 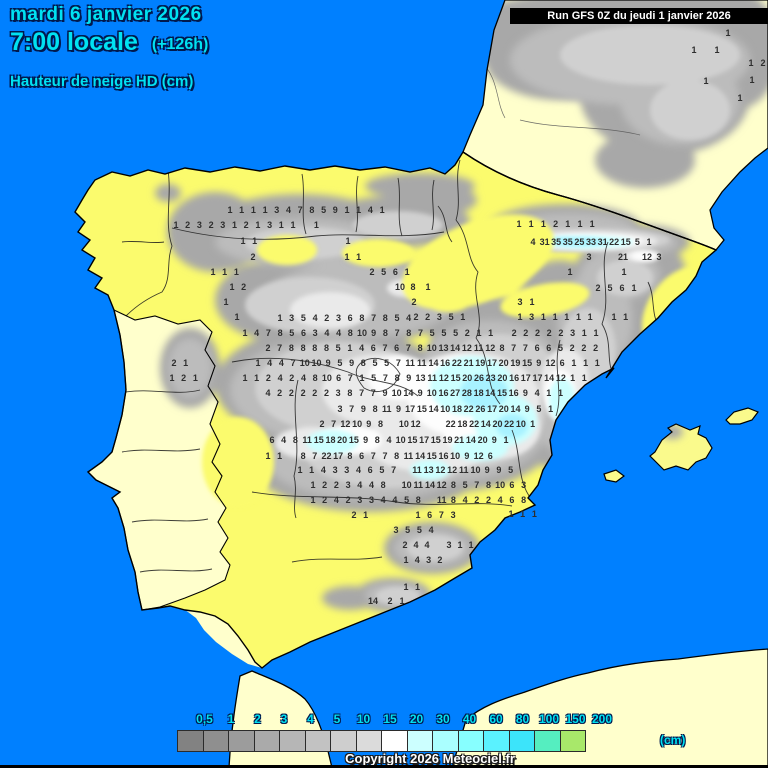 I want to click on cadiz-coast-region, so click(x=223, y=639).